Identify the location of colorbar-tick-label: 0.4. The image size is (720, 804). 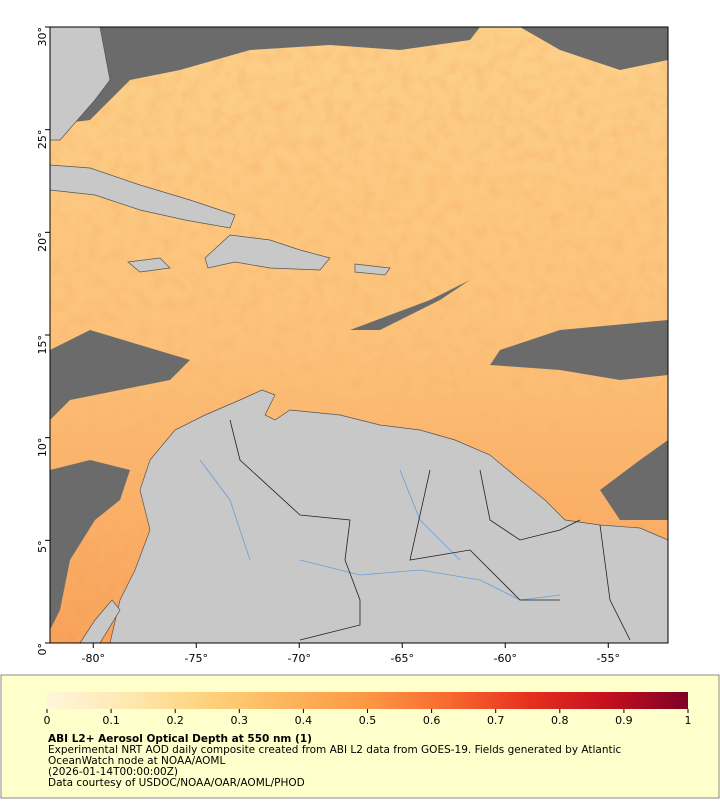
(304, 720).